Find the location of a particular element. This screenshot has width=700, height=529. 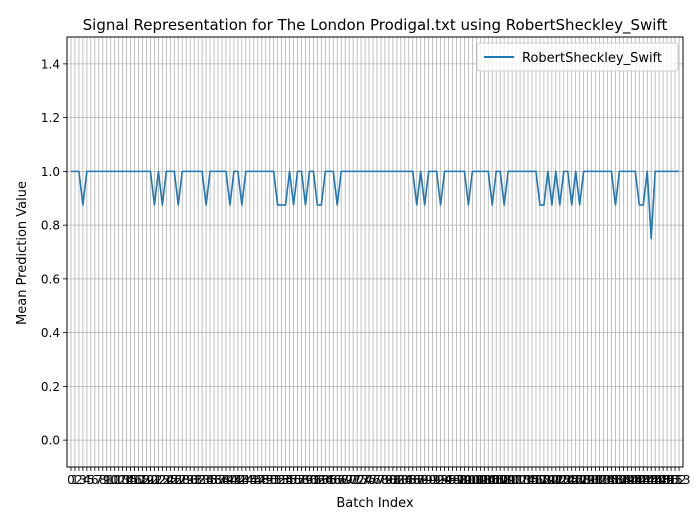

x-tick-label: 83 is located at coordinates (400, 480).